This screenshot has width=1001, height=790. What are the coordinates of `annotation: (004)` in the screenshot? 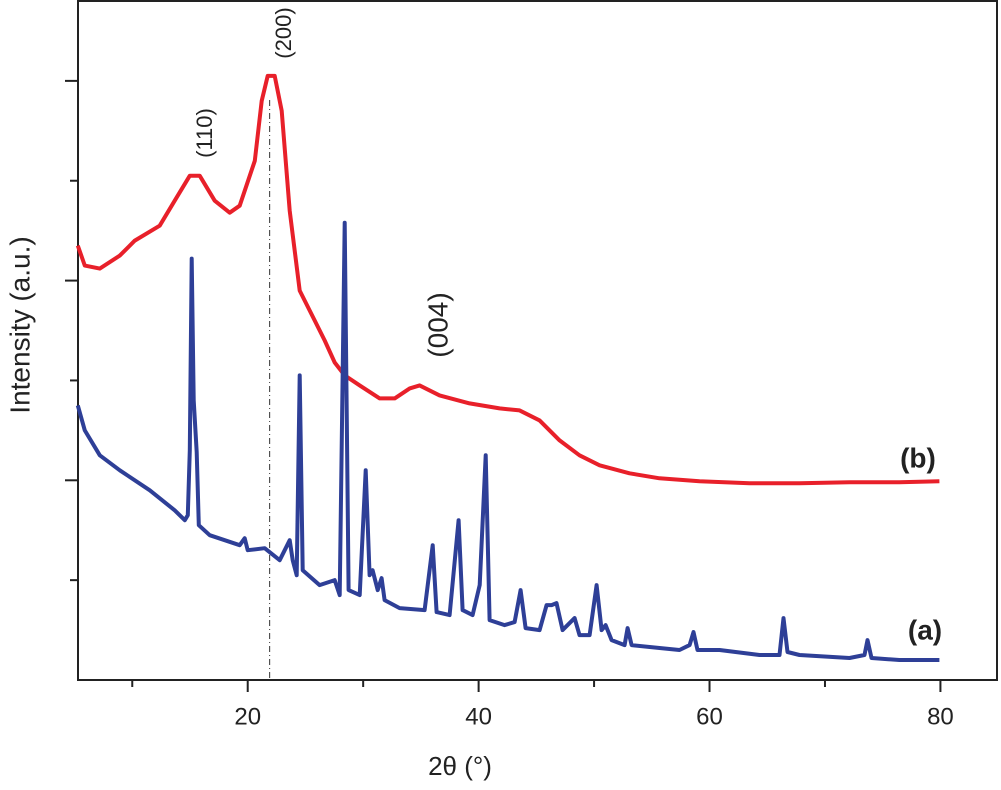 It's located at (437, 324).